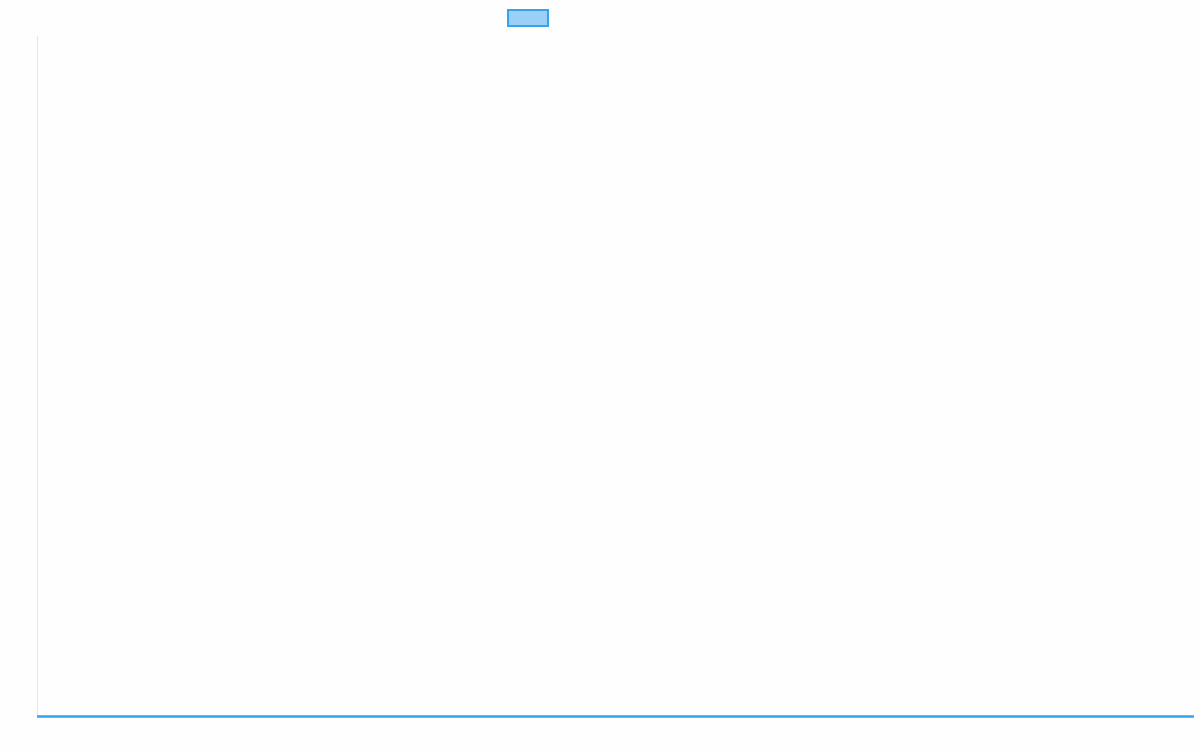 The image size is (1200, 750). What do you see at coordinates (528, 18) in the screenshot?
I see `legend-swatch` at bounding box center [528, 18].